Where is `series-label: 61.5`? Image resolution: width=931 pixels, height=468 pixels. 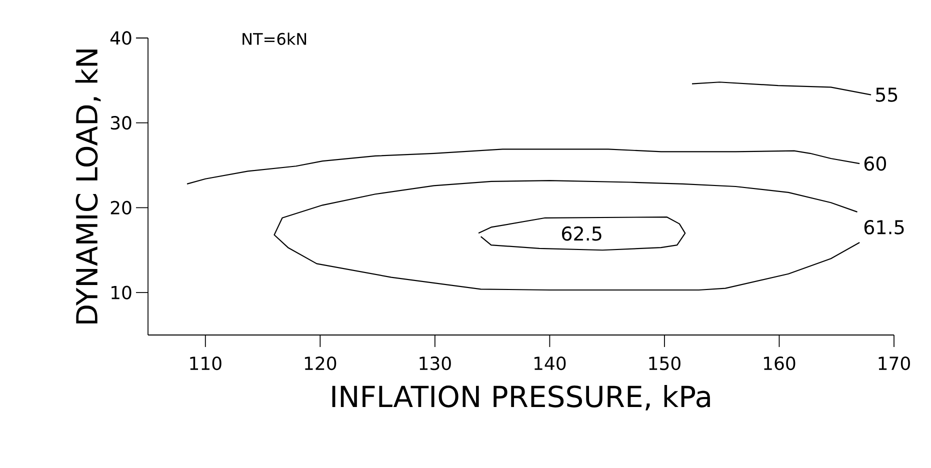
series-label: 61.5 is located at coordinates (884, 227).